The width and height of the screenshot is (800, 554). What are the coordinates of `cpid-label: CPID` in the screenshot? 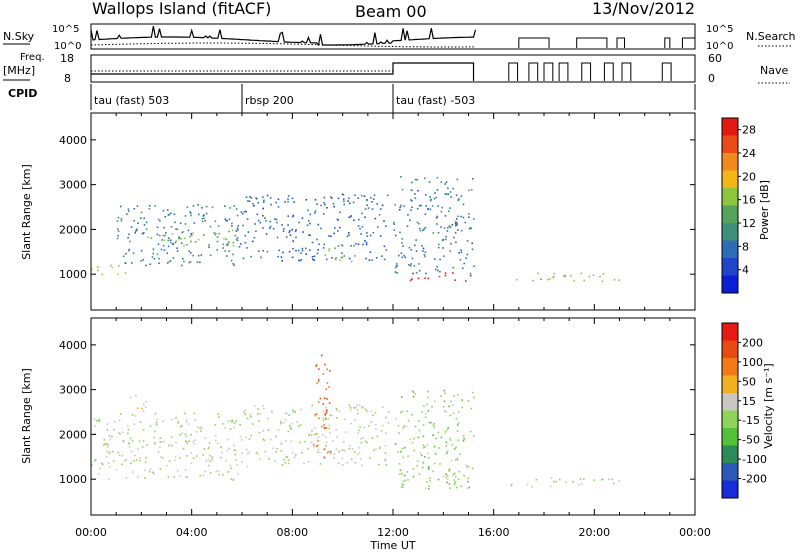 It's located at (22, 93).